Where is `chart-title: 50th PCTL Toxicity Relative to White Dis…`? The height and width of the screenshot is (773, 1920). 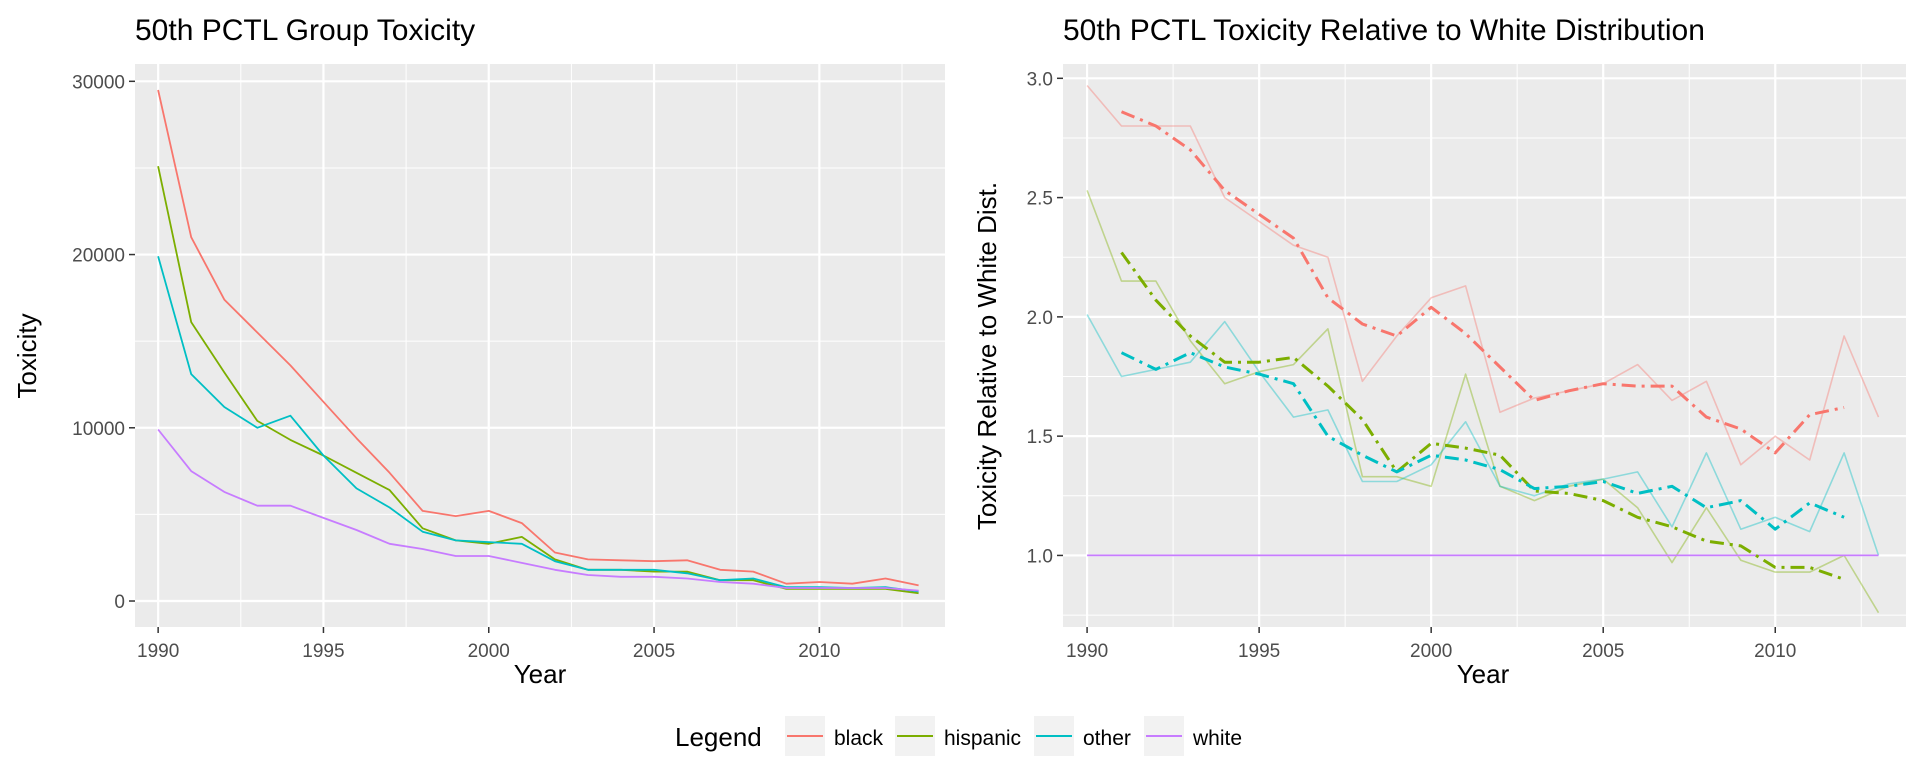 chart-title: 50th PCTL Toxicity Relative to White Dis… is located at coordinates (1384, 30).